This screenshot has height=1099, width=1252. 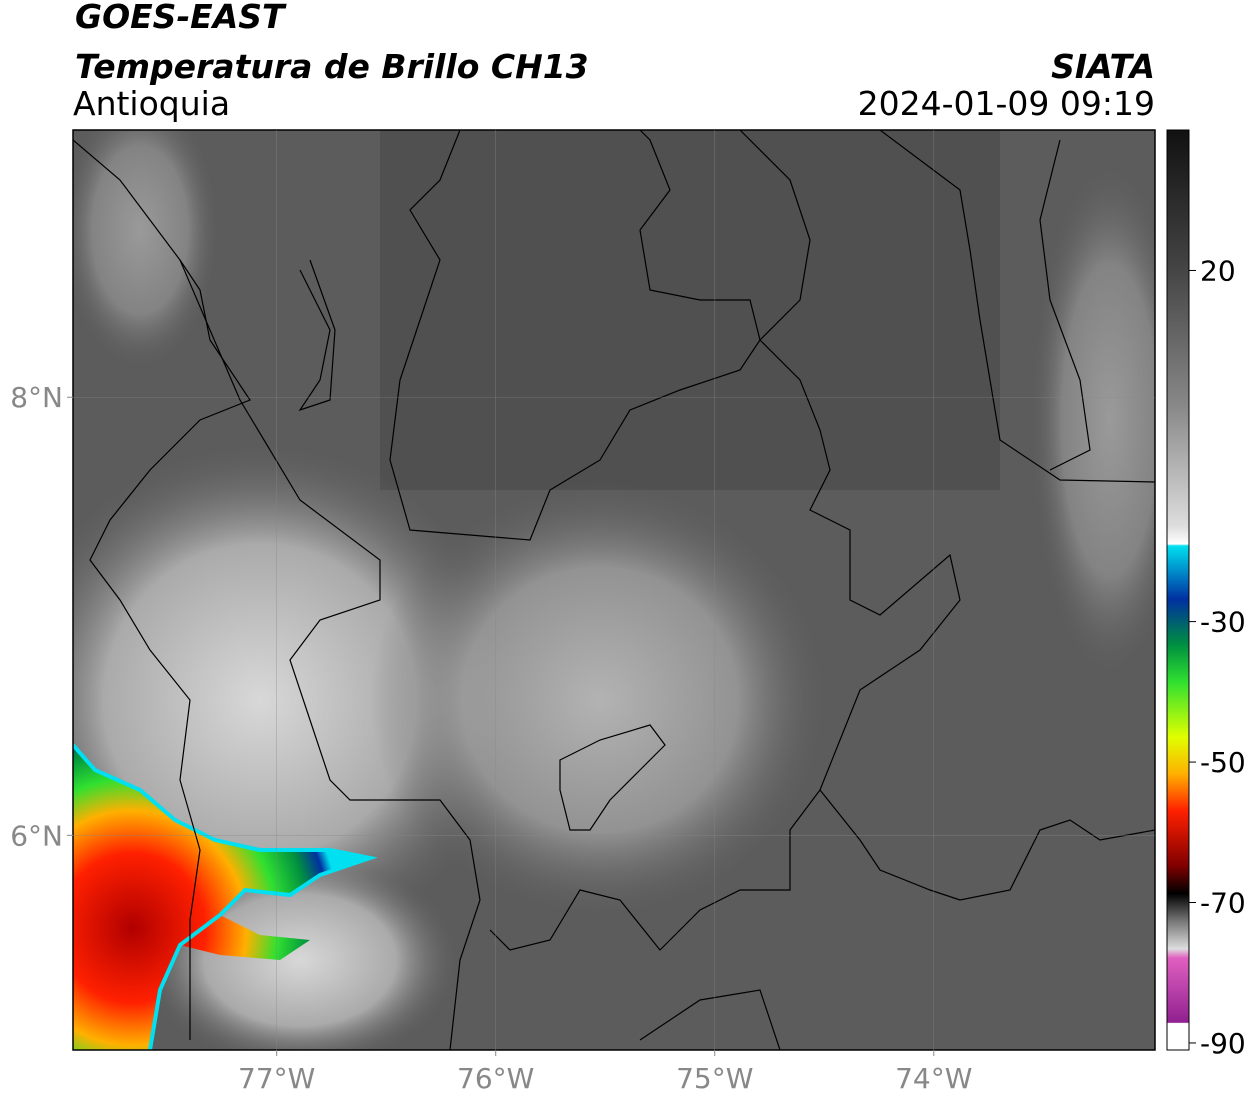 What do you see at coordinates (933, 1078) in the screenshot?
I see `x-tick-label: 74°W` at bounding box center [933, 1078].